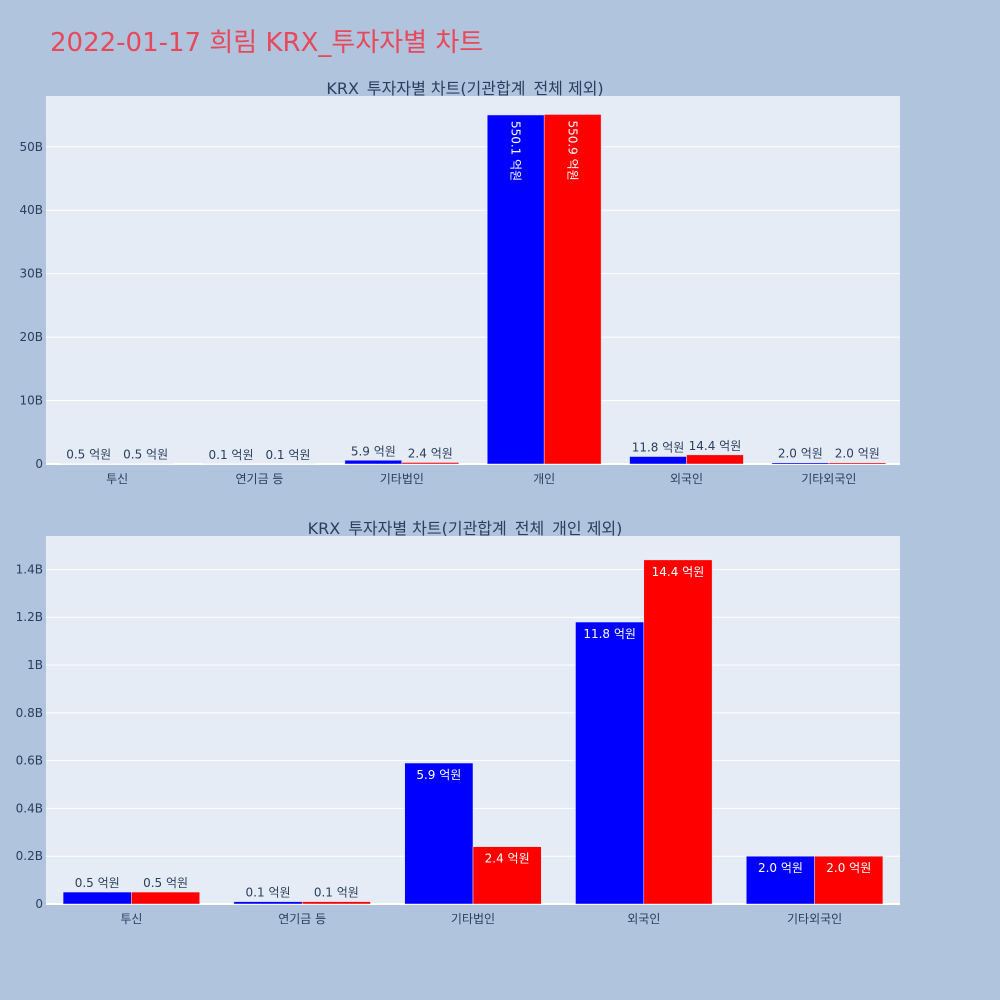 Image resolution: width=1000 pixels, height=1000 pixels. I want to click on chart-title: KRX_투자자별 차트(기관합계_전체_개인 제외), so click(465, 529).